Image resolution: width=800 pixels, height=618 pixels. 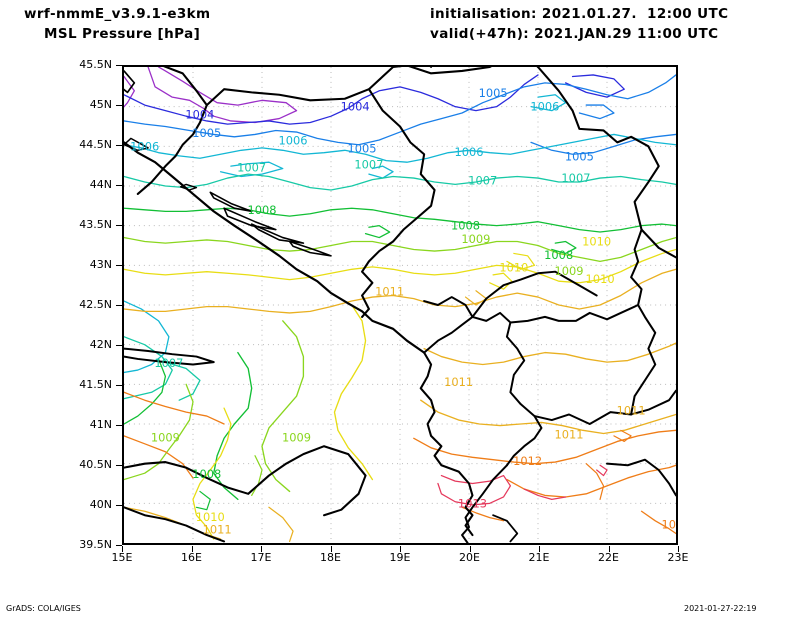 I want to click on y-axis-label: 40.5N, so click(x=95, y=464).